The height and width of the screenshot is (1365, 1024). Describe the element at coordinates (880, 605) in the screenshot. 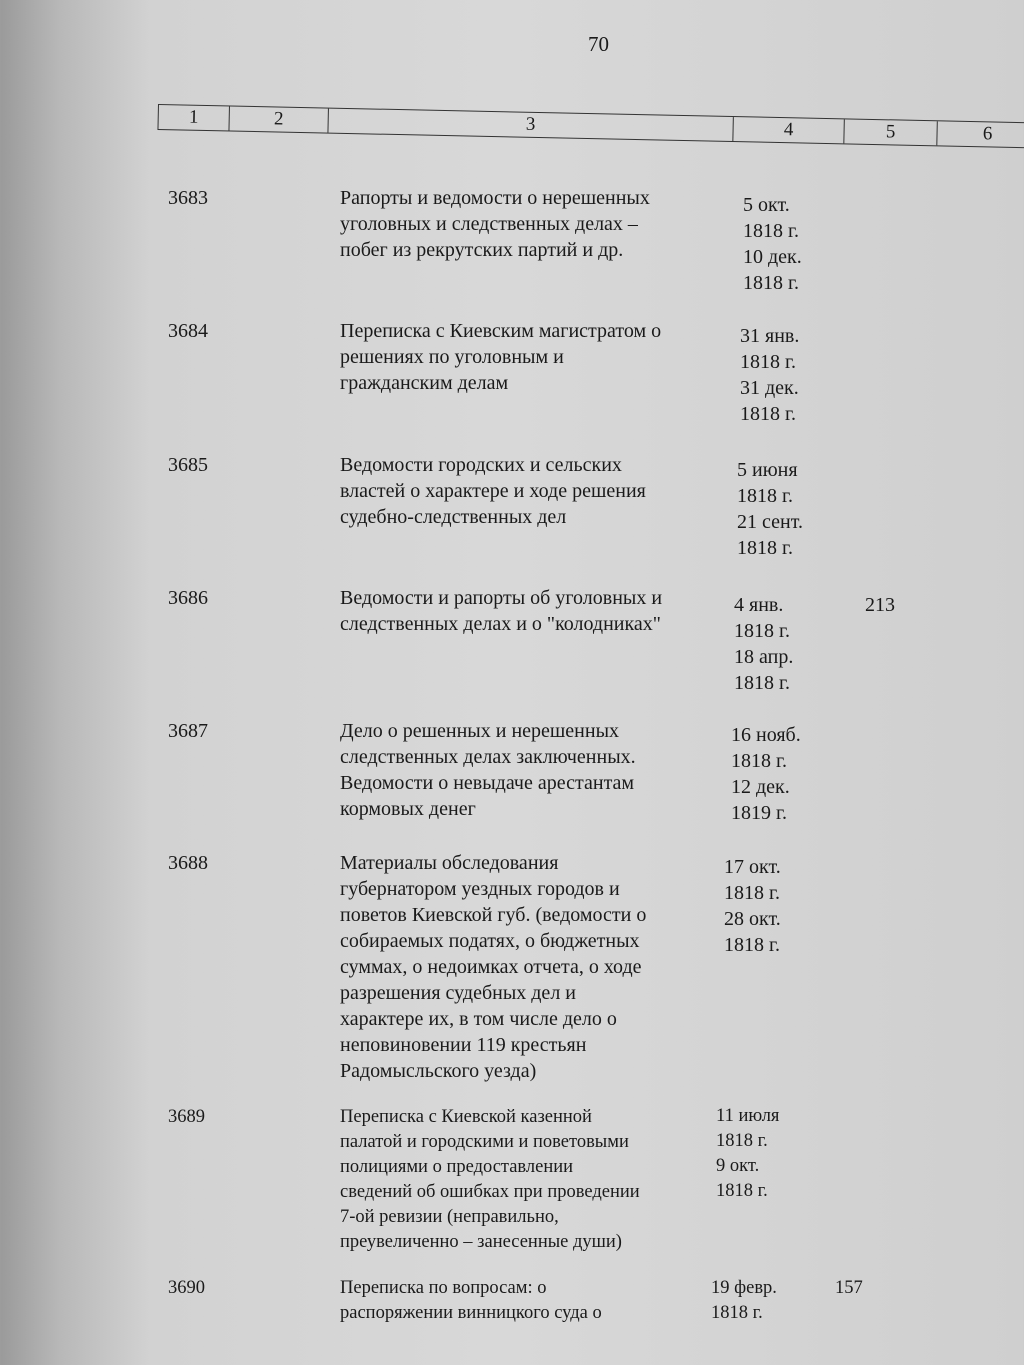

I see `entry-sheet-count: 213` at that location.